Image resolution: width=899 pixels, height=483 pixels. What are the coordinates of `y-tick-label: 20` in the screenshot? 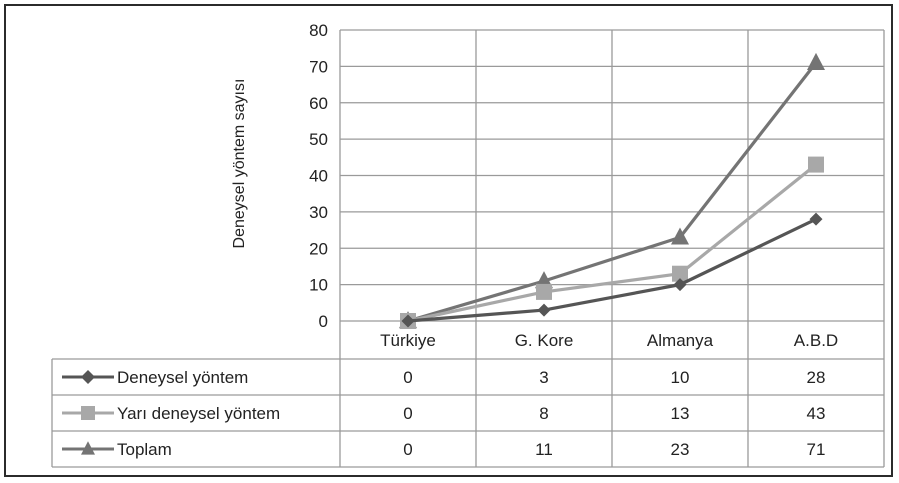 It's located at (318, 248).